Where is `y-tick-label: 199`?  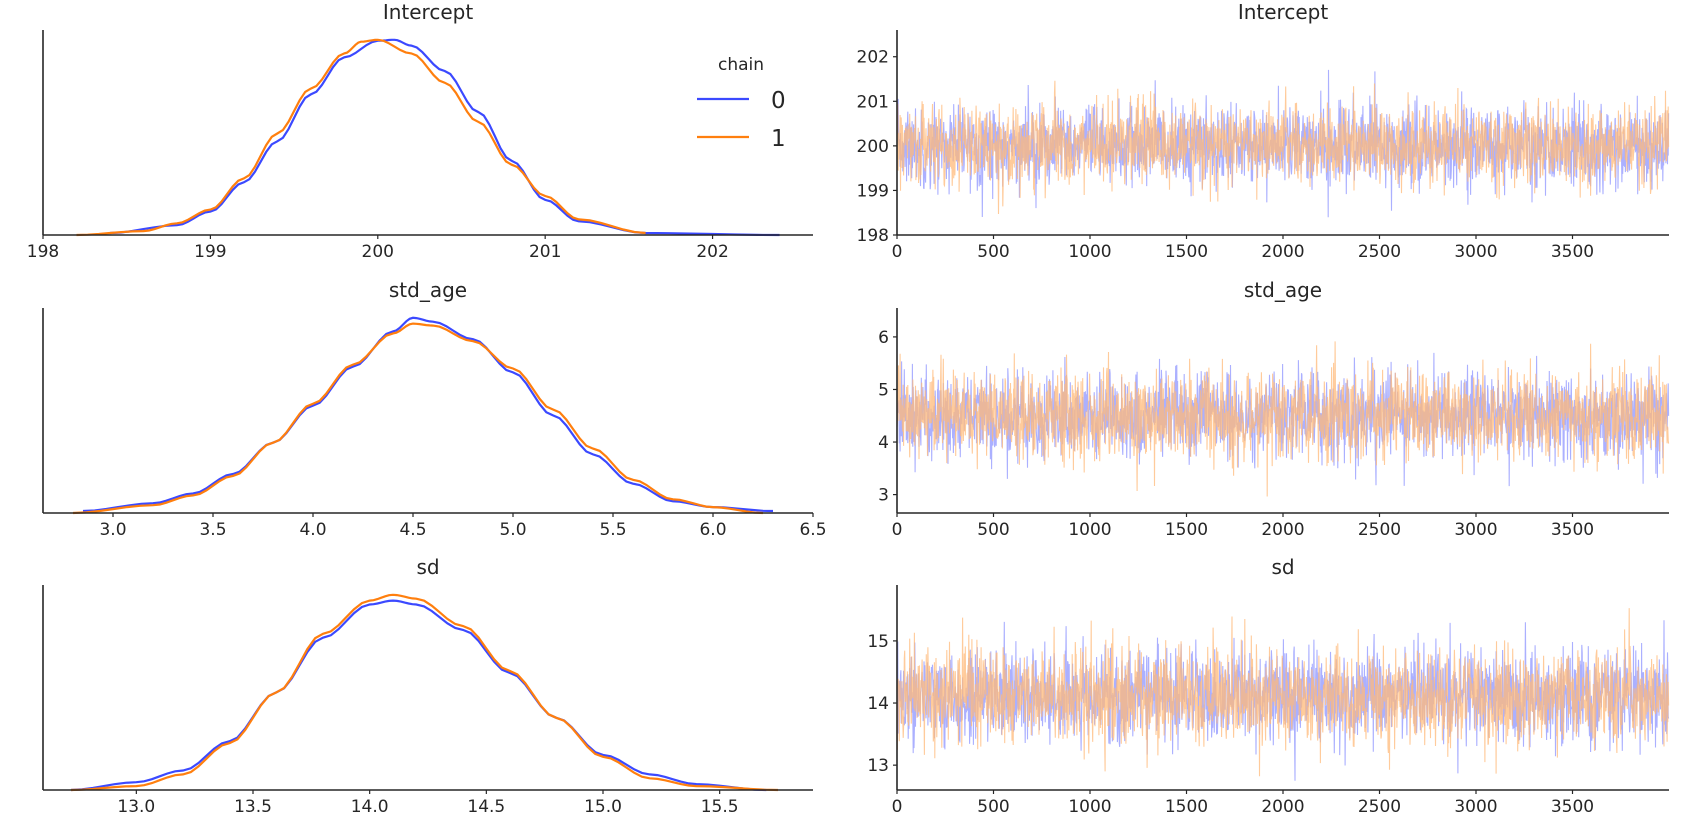 y-tick-label: 199 is located at coordinates (873, 191).